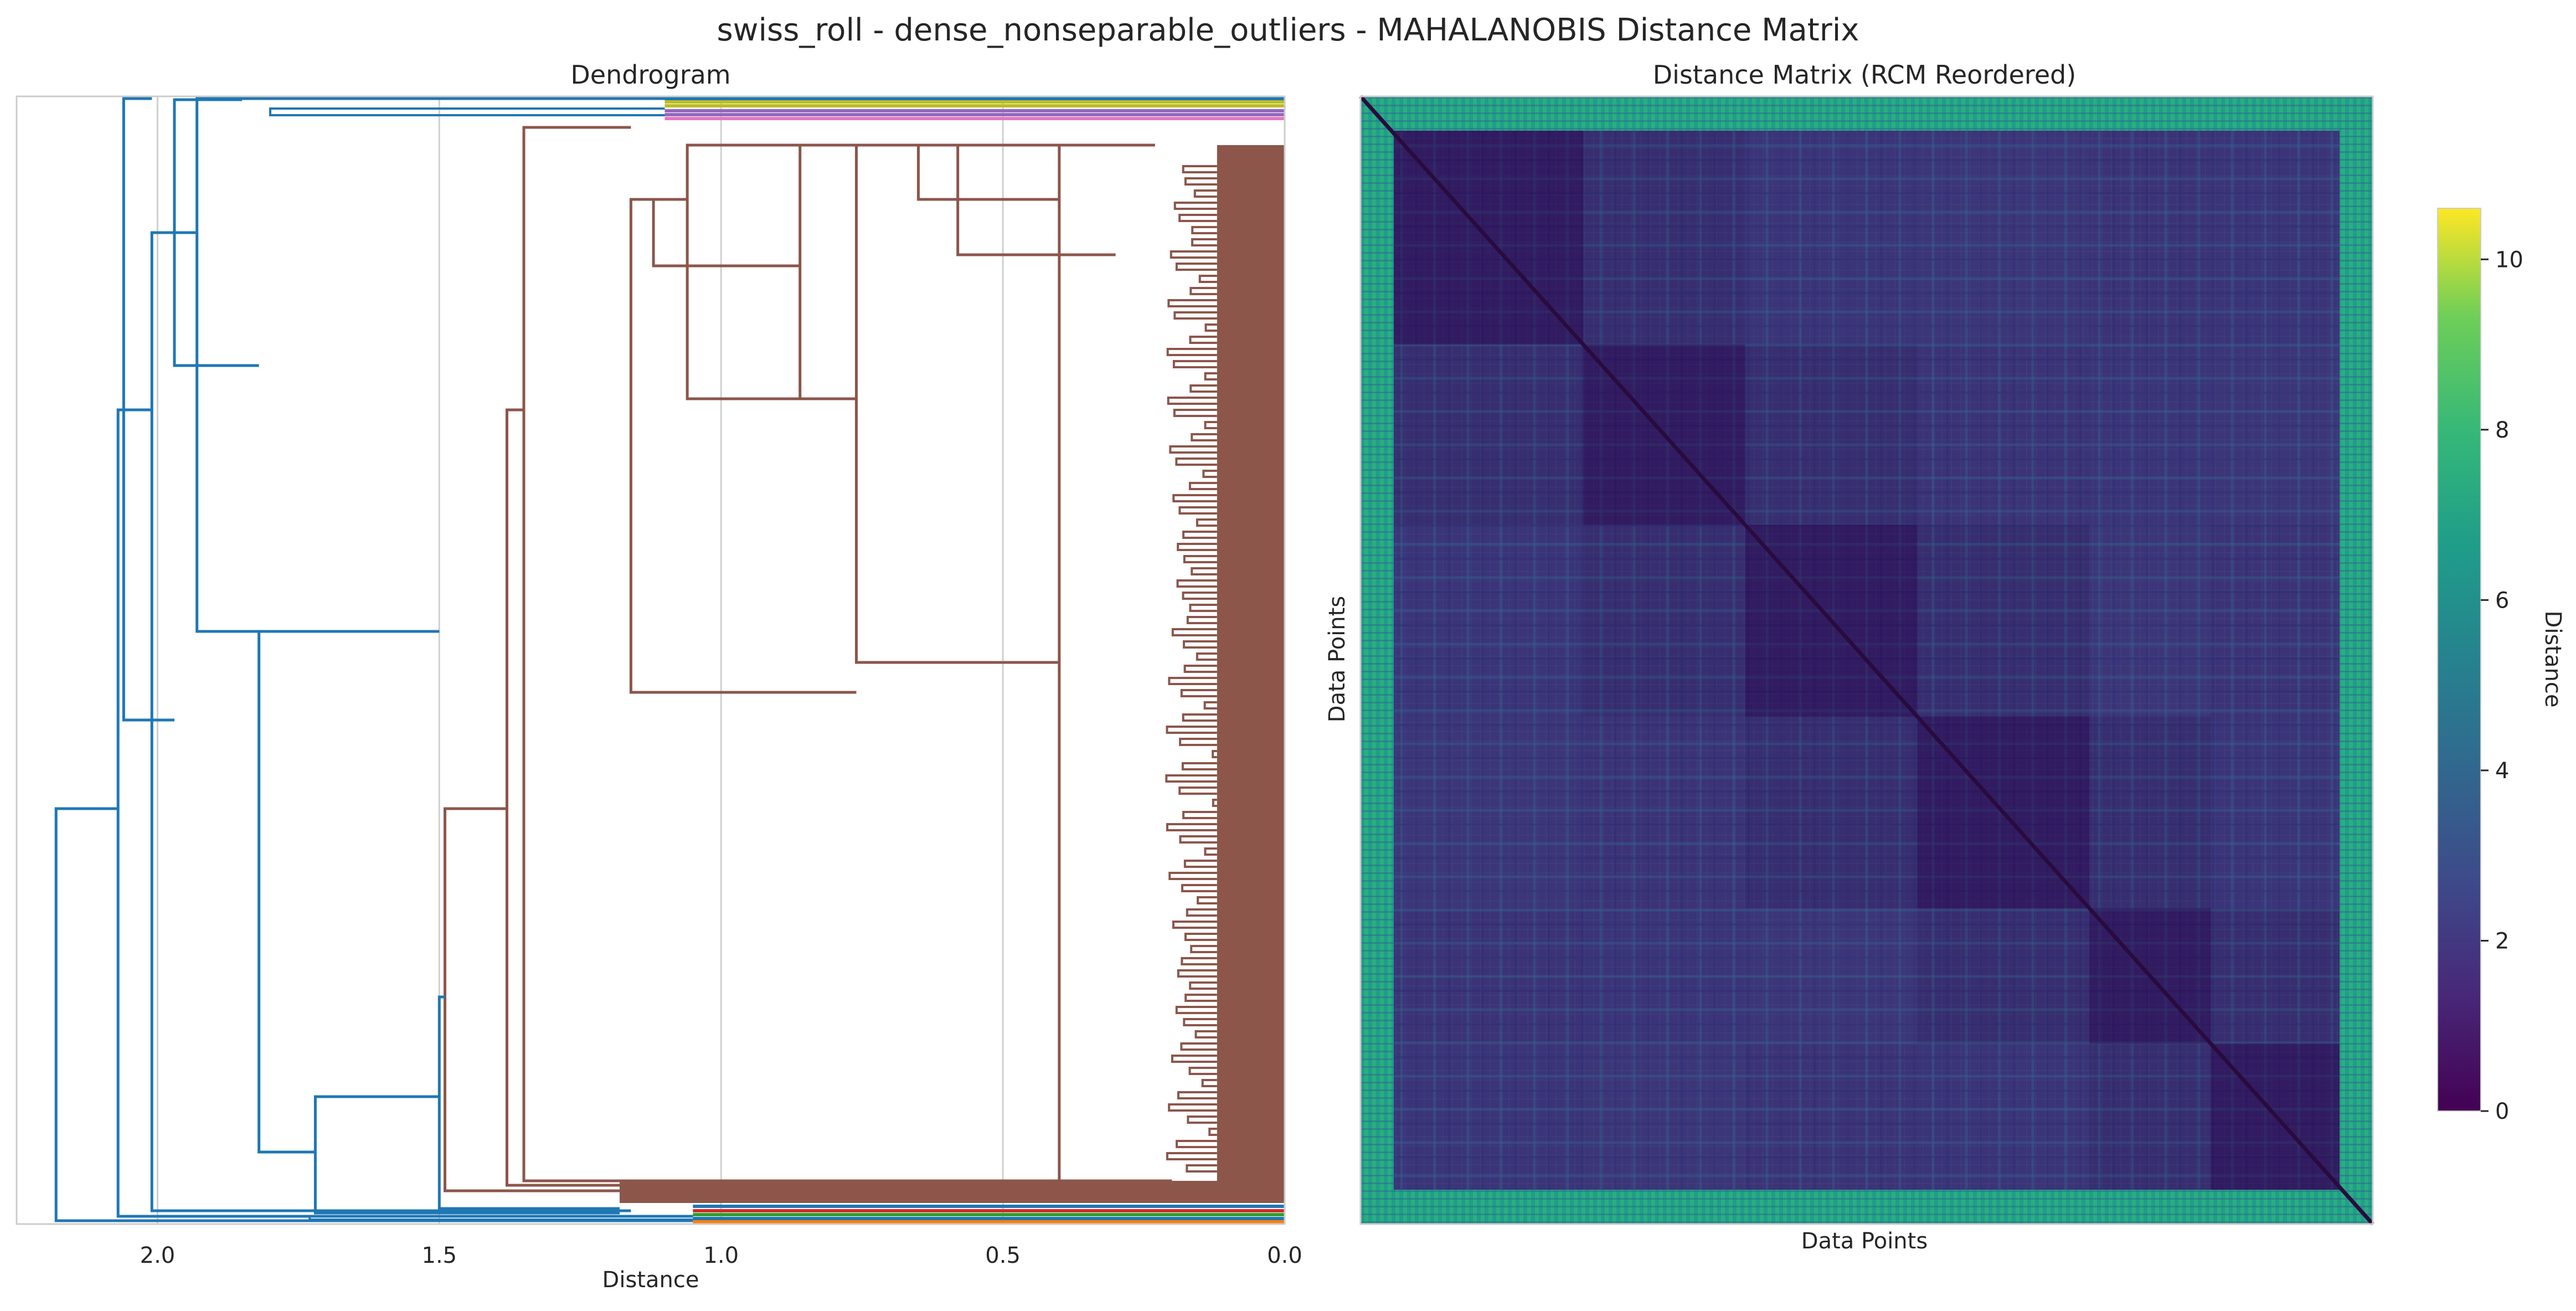  I want to click on dendrogram-x-tick-label: 2.0, so click(158, 1256).